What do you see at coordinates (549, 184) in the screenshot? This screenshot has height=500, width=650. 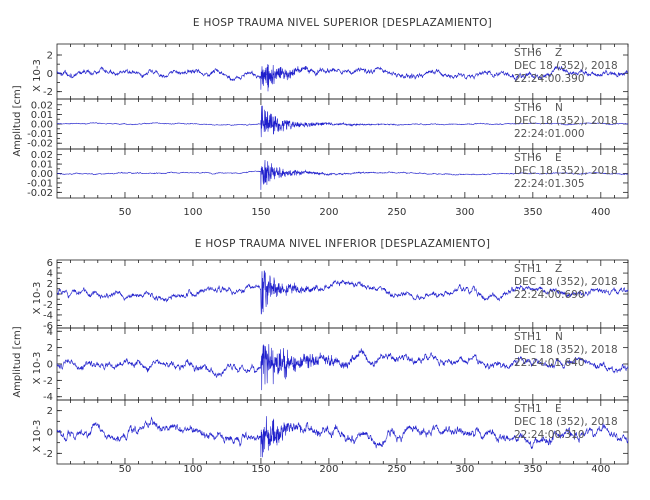 I see `record-time: 22:24:01.305` at bounding box center [549, 184].